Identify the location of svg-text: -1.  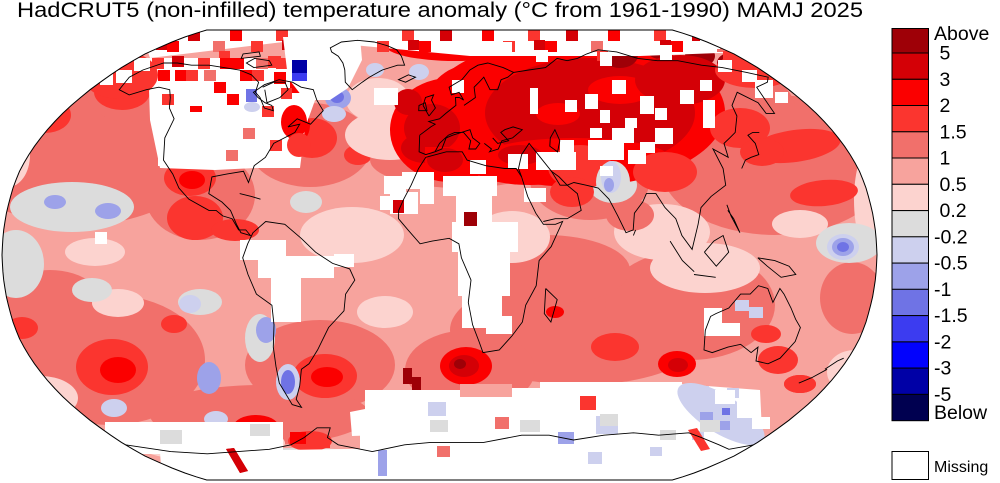
(942, 290).